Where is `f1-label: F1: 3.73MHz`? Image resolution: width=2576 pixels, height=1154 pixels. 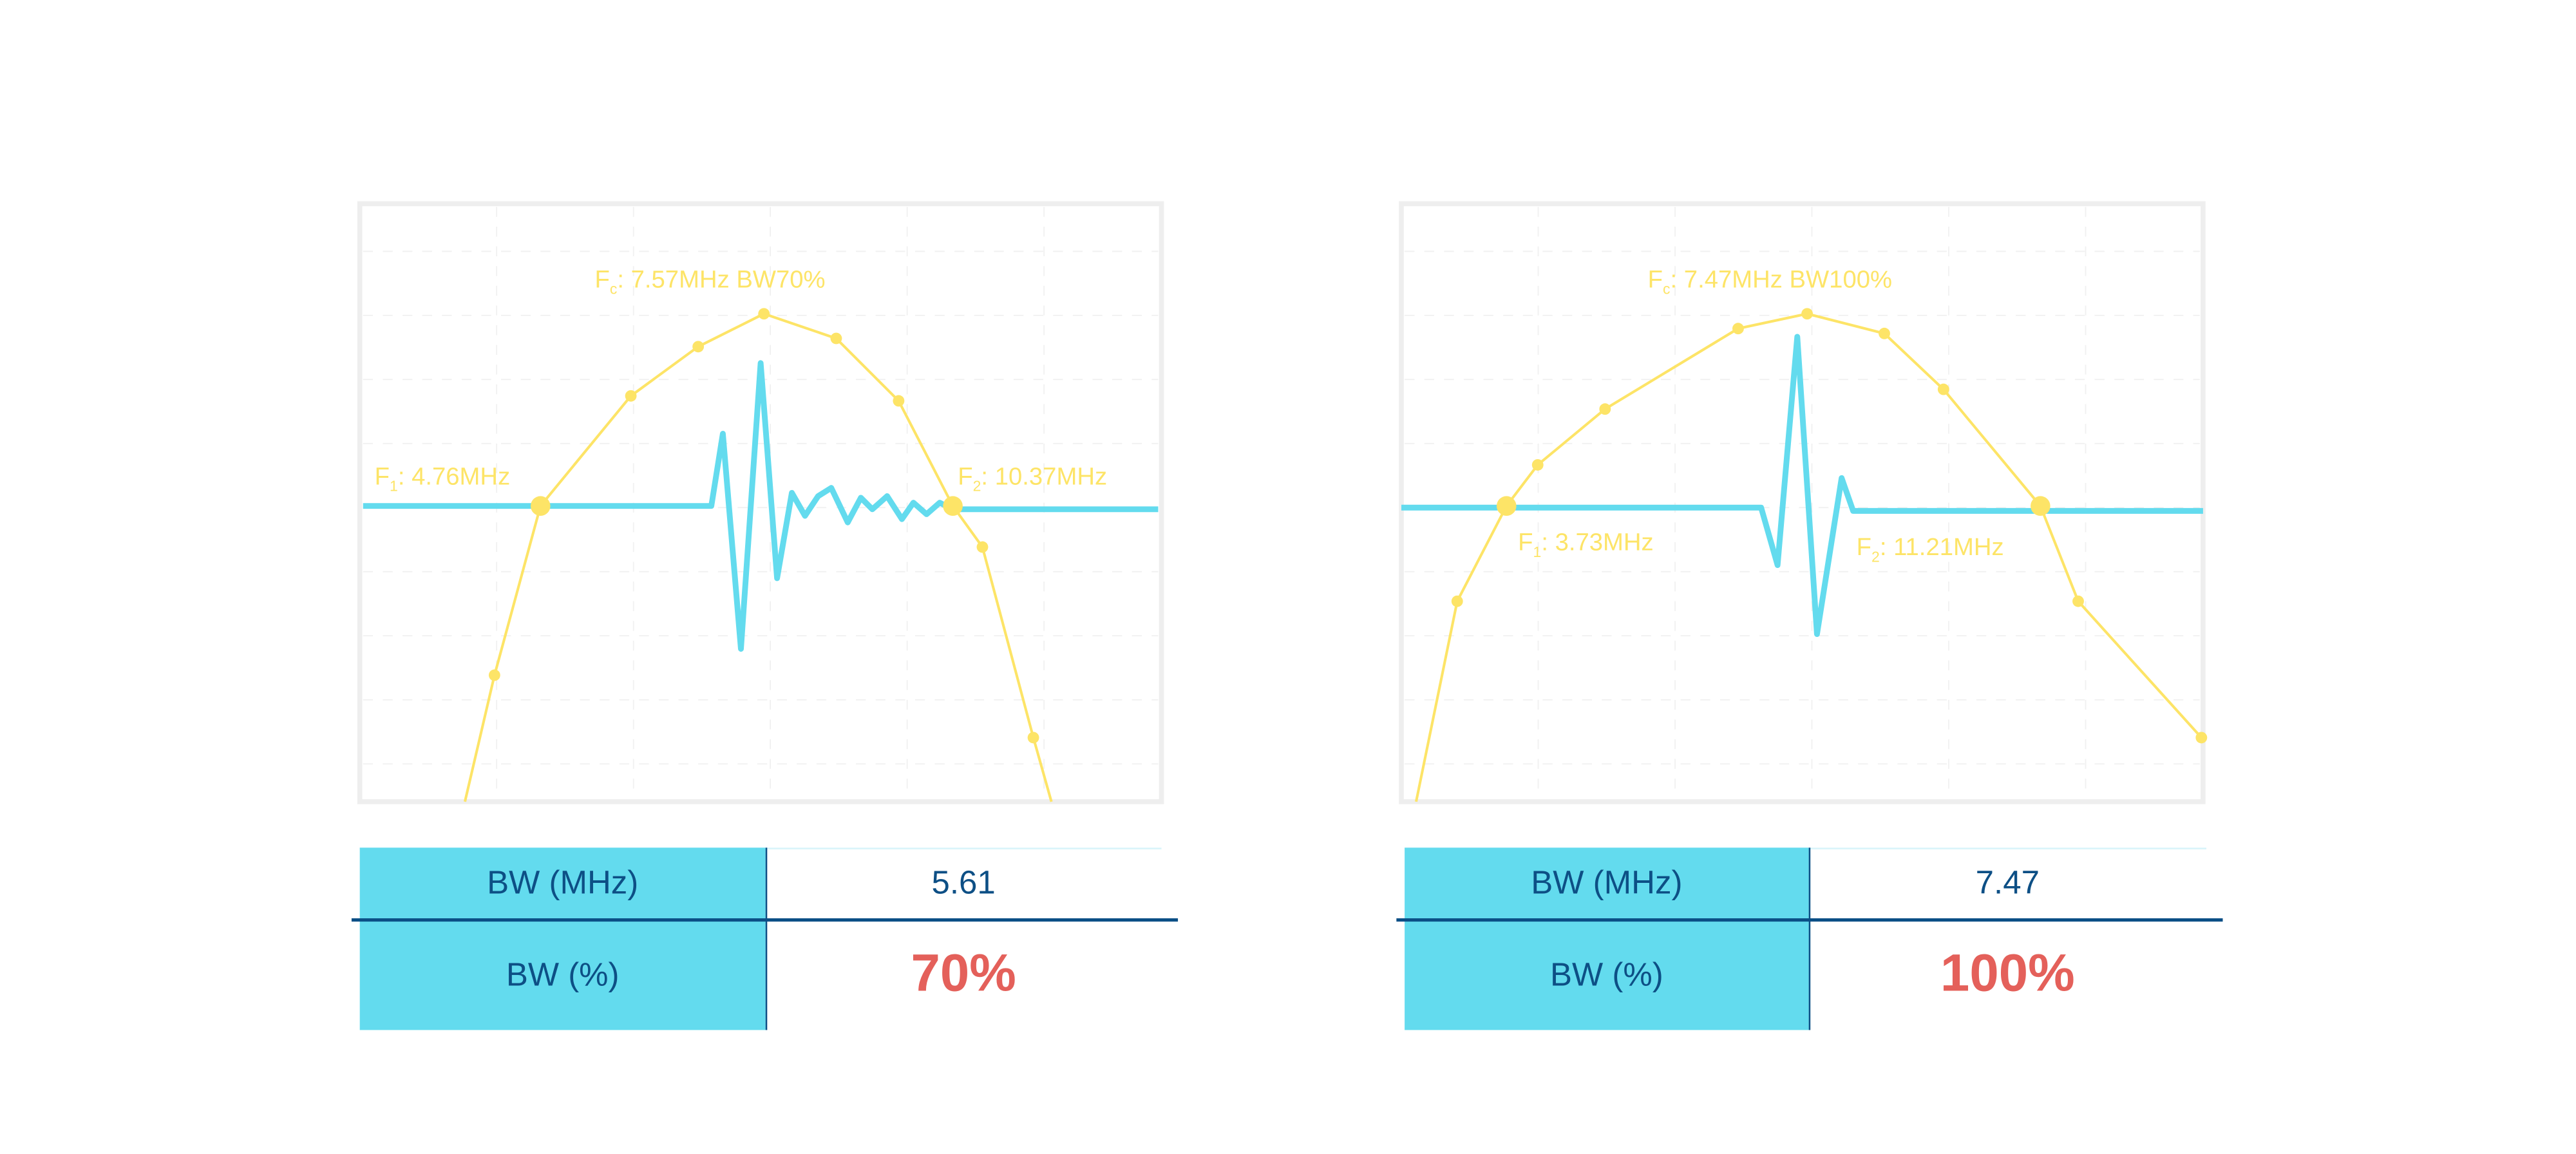 f1-label: F1: 3.73MHz is located at coordinates (1586, 544).